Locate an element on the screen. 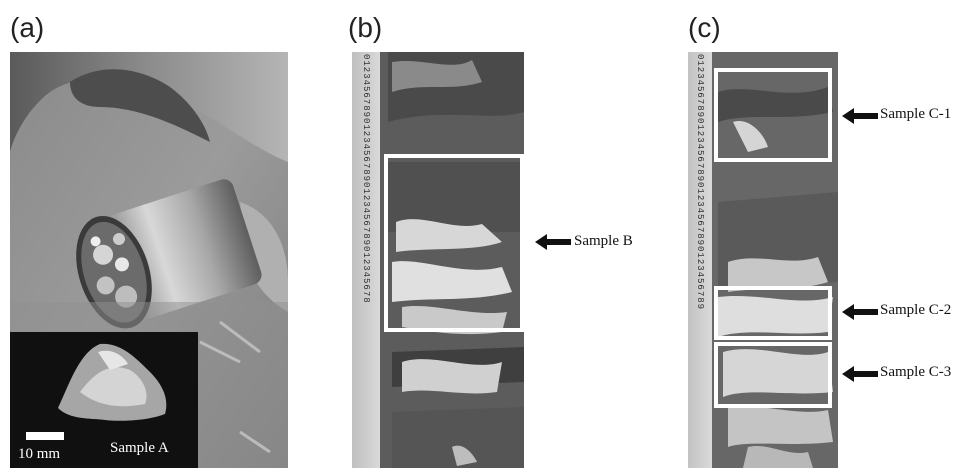 Image resolution: width=972 pixels, height=468 pixels. panel-letter-c: (c) is located at coordinates (704, 27).